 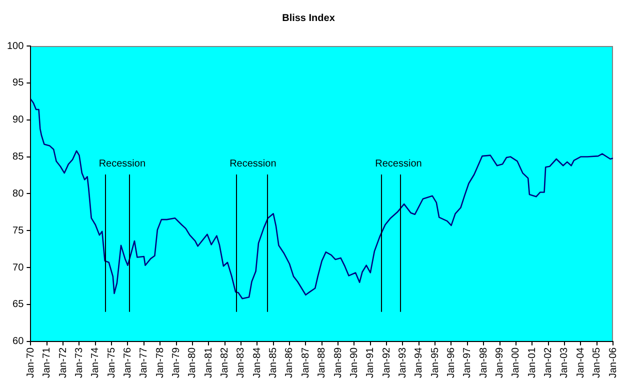 I want to click on x-tick-label: Jan-98, so click(x=484, y=362).